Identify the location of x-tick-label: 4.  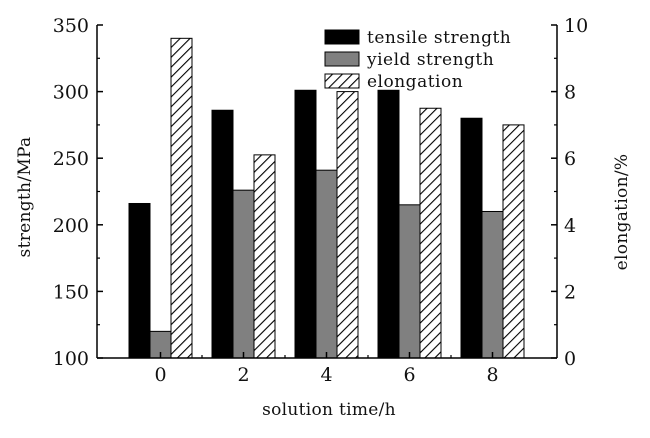
(326, 375).